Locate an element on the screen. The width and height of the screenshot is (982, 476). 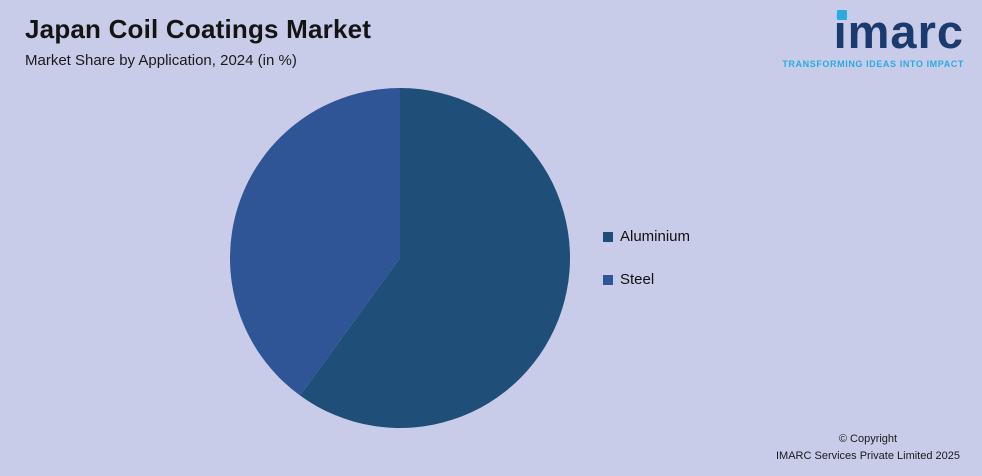
imarc-logo-word: imarc is located at coordinates (898, 31).